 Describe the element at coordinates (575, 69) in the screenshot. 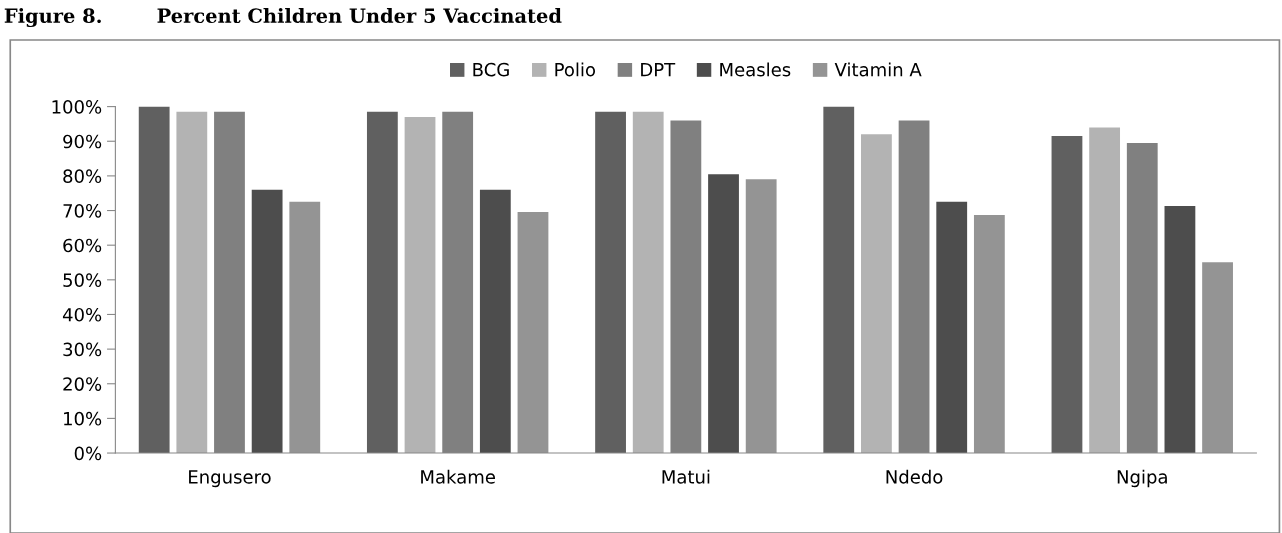

I see `legend-label: Polio` at that location.